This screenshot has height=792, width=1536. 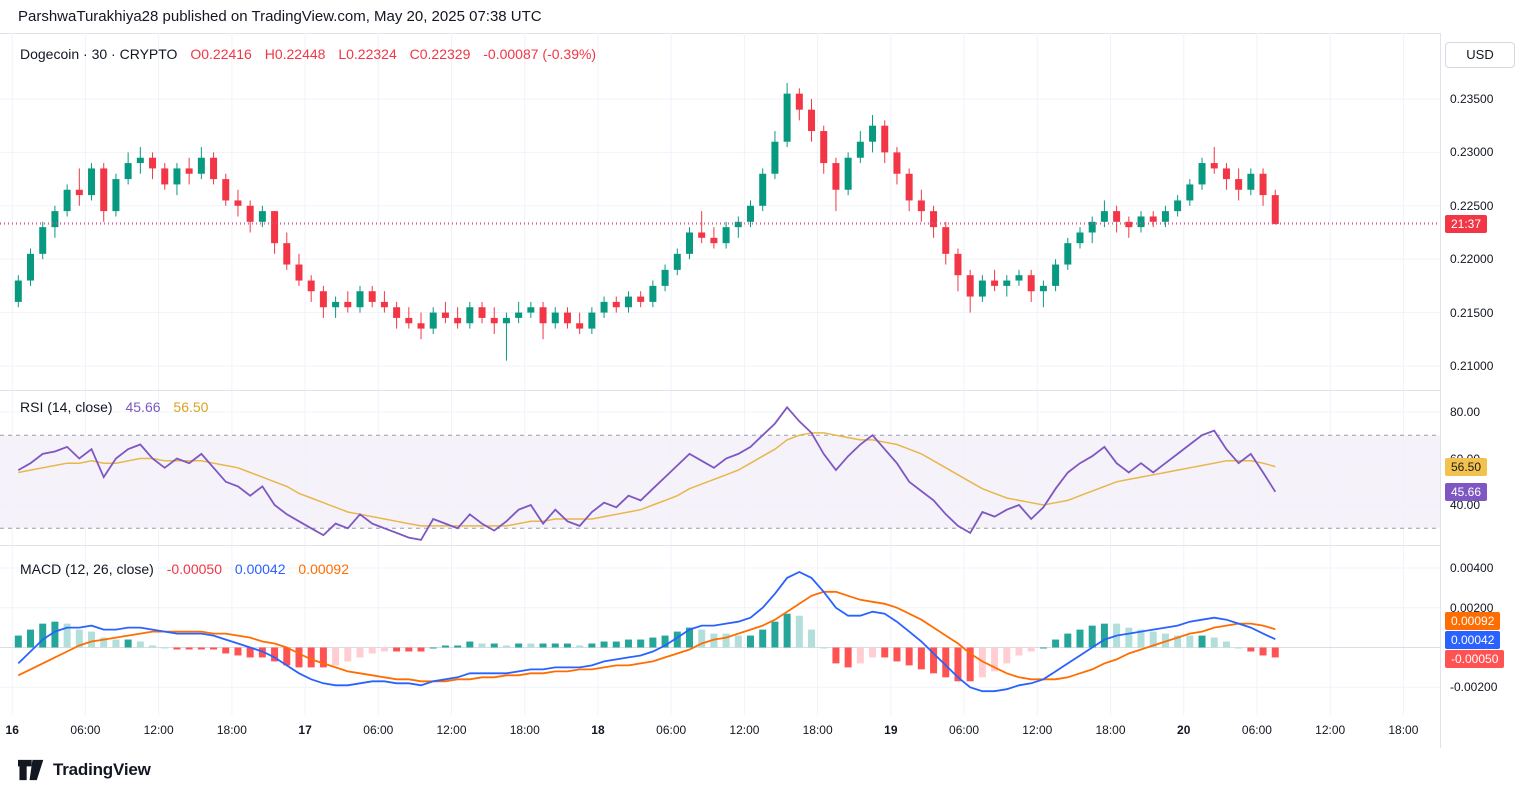 I want to click on currency-button: USD, so click(x=1480, y=55).